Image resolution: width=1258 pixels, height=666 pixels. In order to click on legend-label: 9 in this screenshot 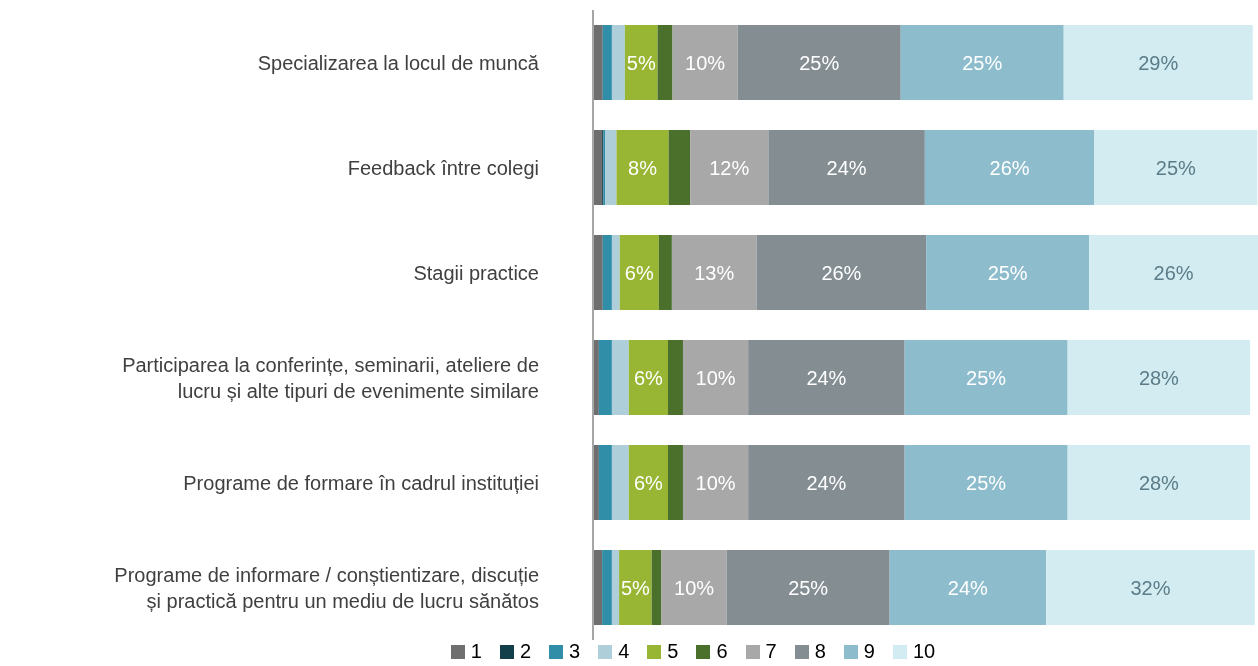, I will do `click(869, 651)`.